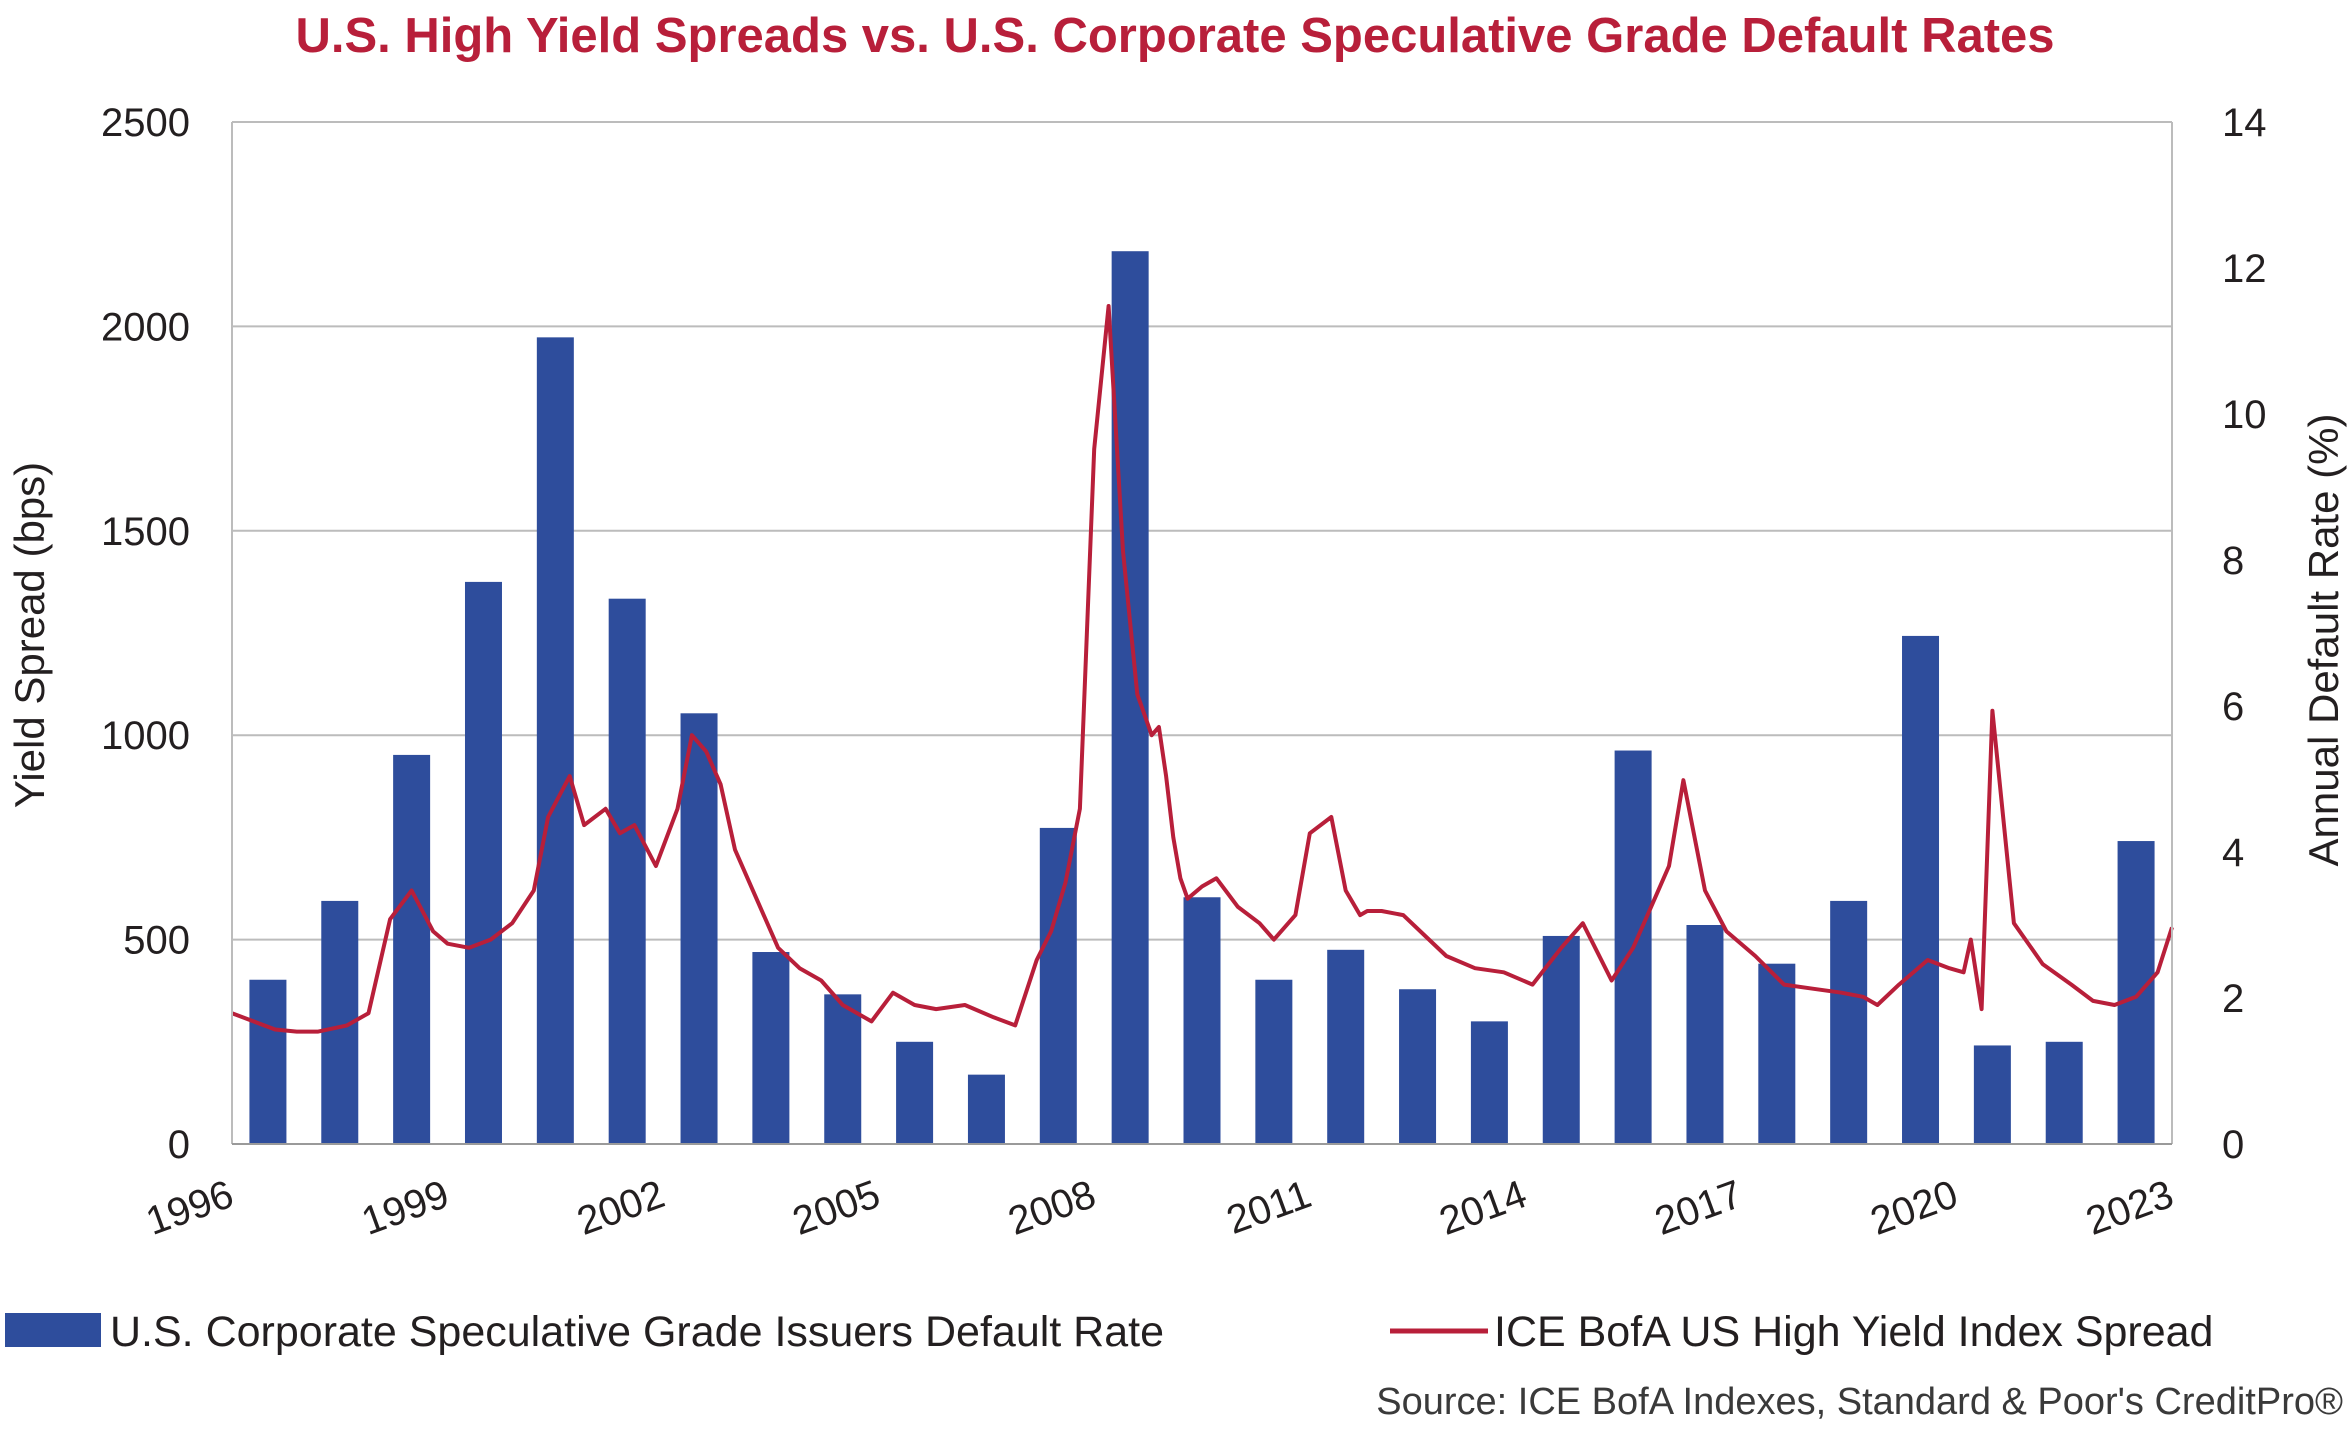  I want to click on x-tick-label: 2020, so click(1914, 1208).